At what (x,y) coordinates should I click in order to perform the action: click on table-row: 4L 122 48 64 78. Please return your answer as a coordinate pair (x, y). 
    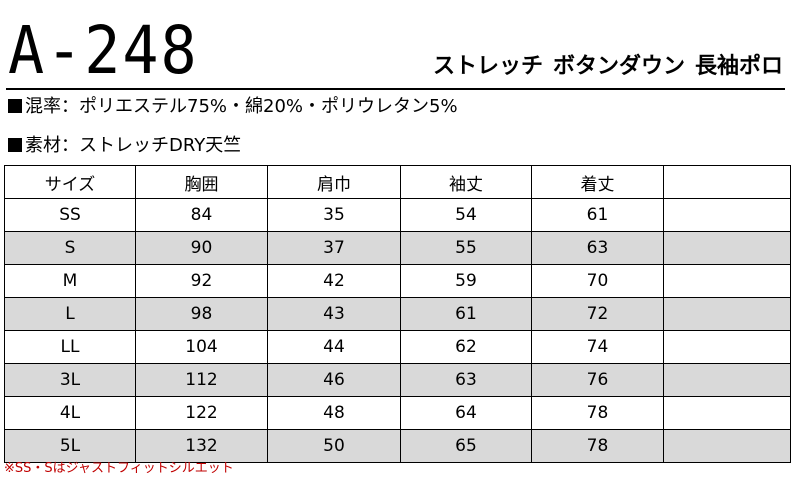
    Looking at the image, I should click on (397, 413).